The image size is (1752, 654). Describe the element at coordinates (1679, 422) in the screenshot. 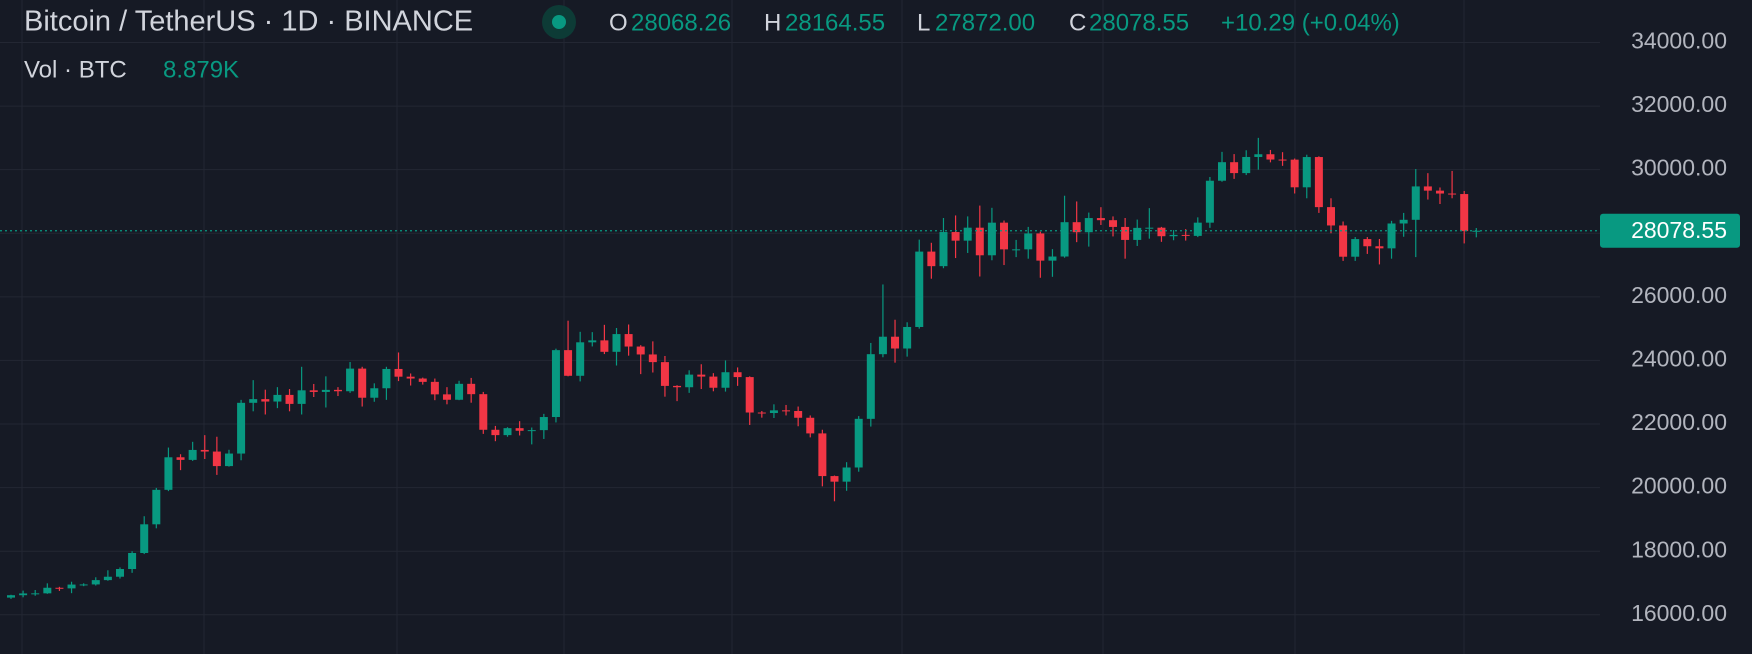

I see `y-tick-label: 22000.00` at that location.